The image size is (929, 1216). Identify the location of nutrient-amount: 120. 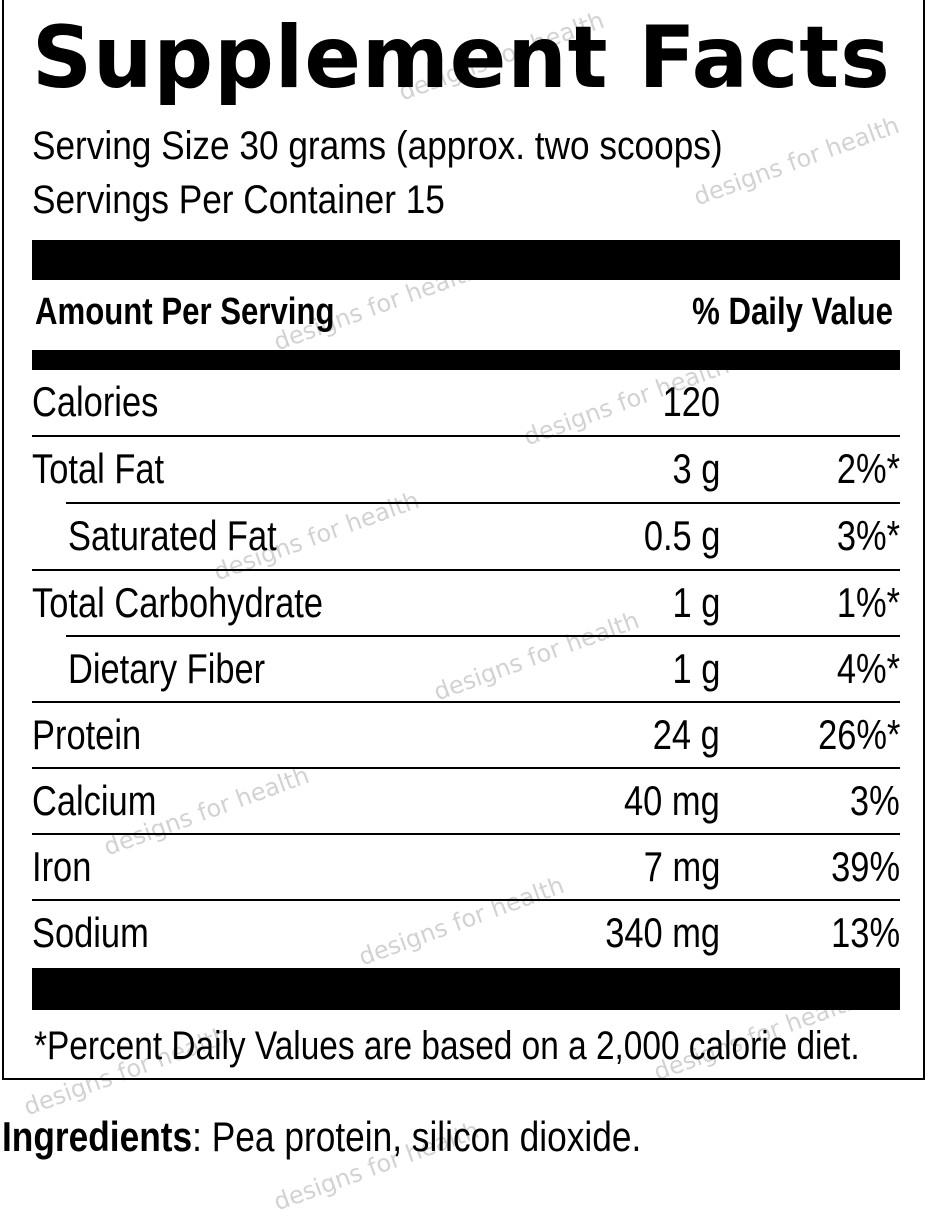
(691, 401).